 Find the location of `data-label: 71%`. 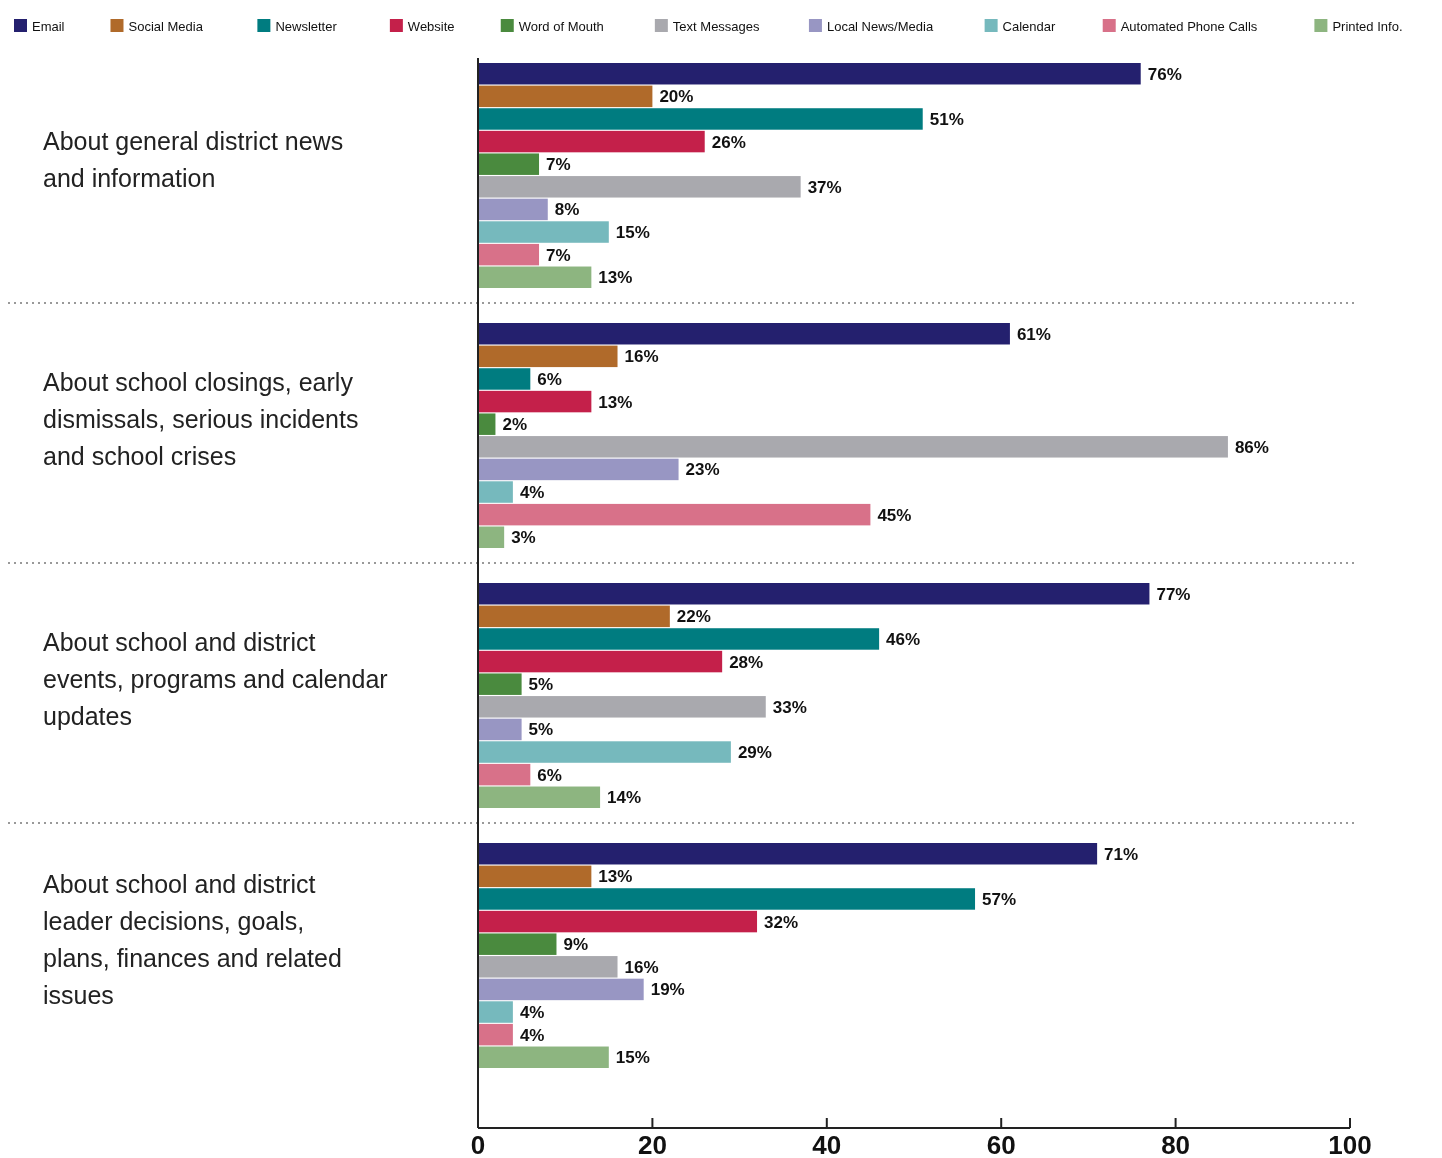

data-label: 71% is located at coordinates (1121, 854).